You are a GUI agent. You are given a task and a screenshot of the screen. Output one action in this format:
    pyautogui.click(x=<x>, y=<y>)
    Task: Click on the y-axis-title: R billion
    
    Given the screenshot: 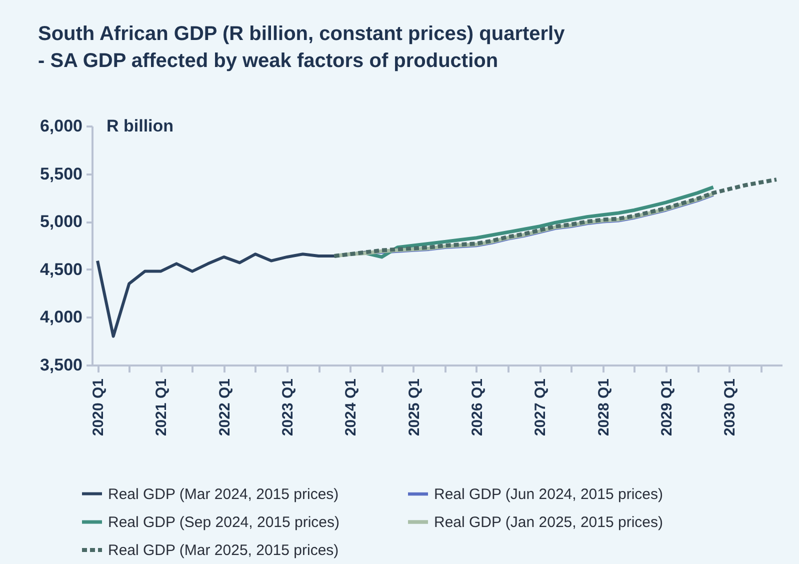 What is the action you would take?
    pyautogui.click(x=140, y=126)
    